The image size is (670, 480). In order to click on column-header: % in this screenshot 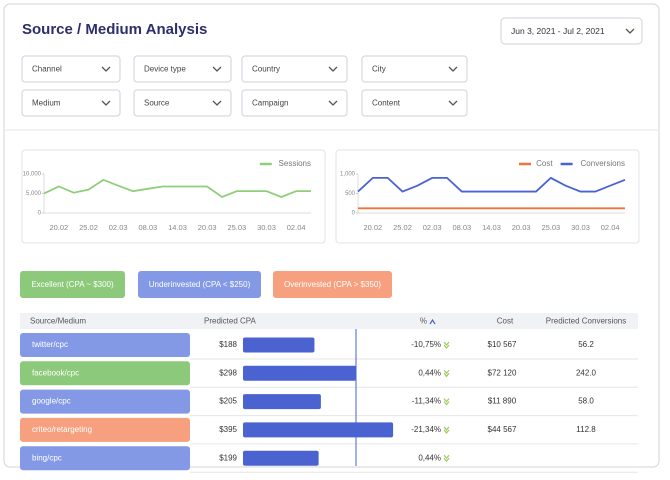, I will do `click(423, 321)`.